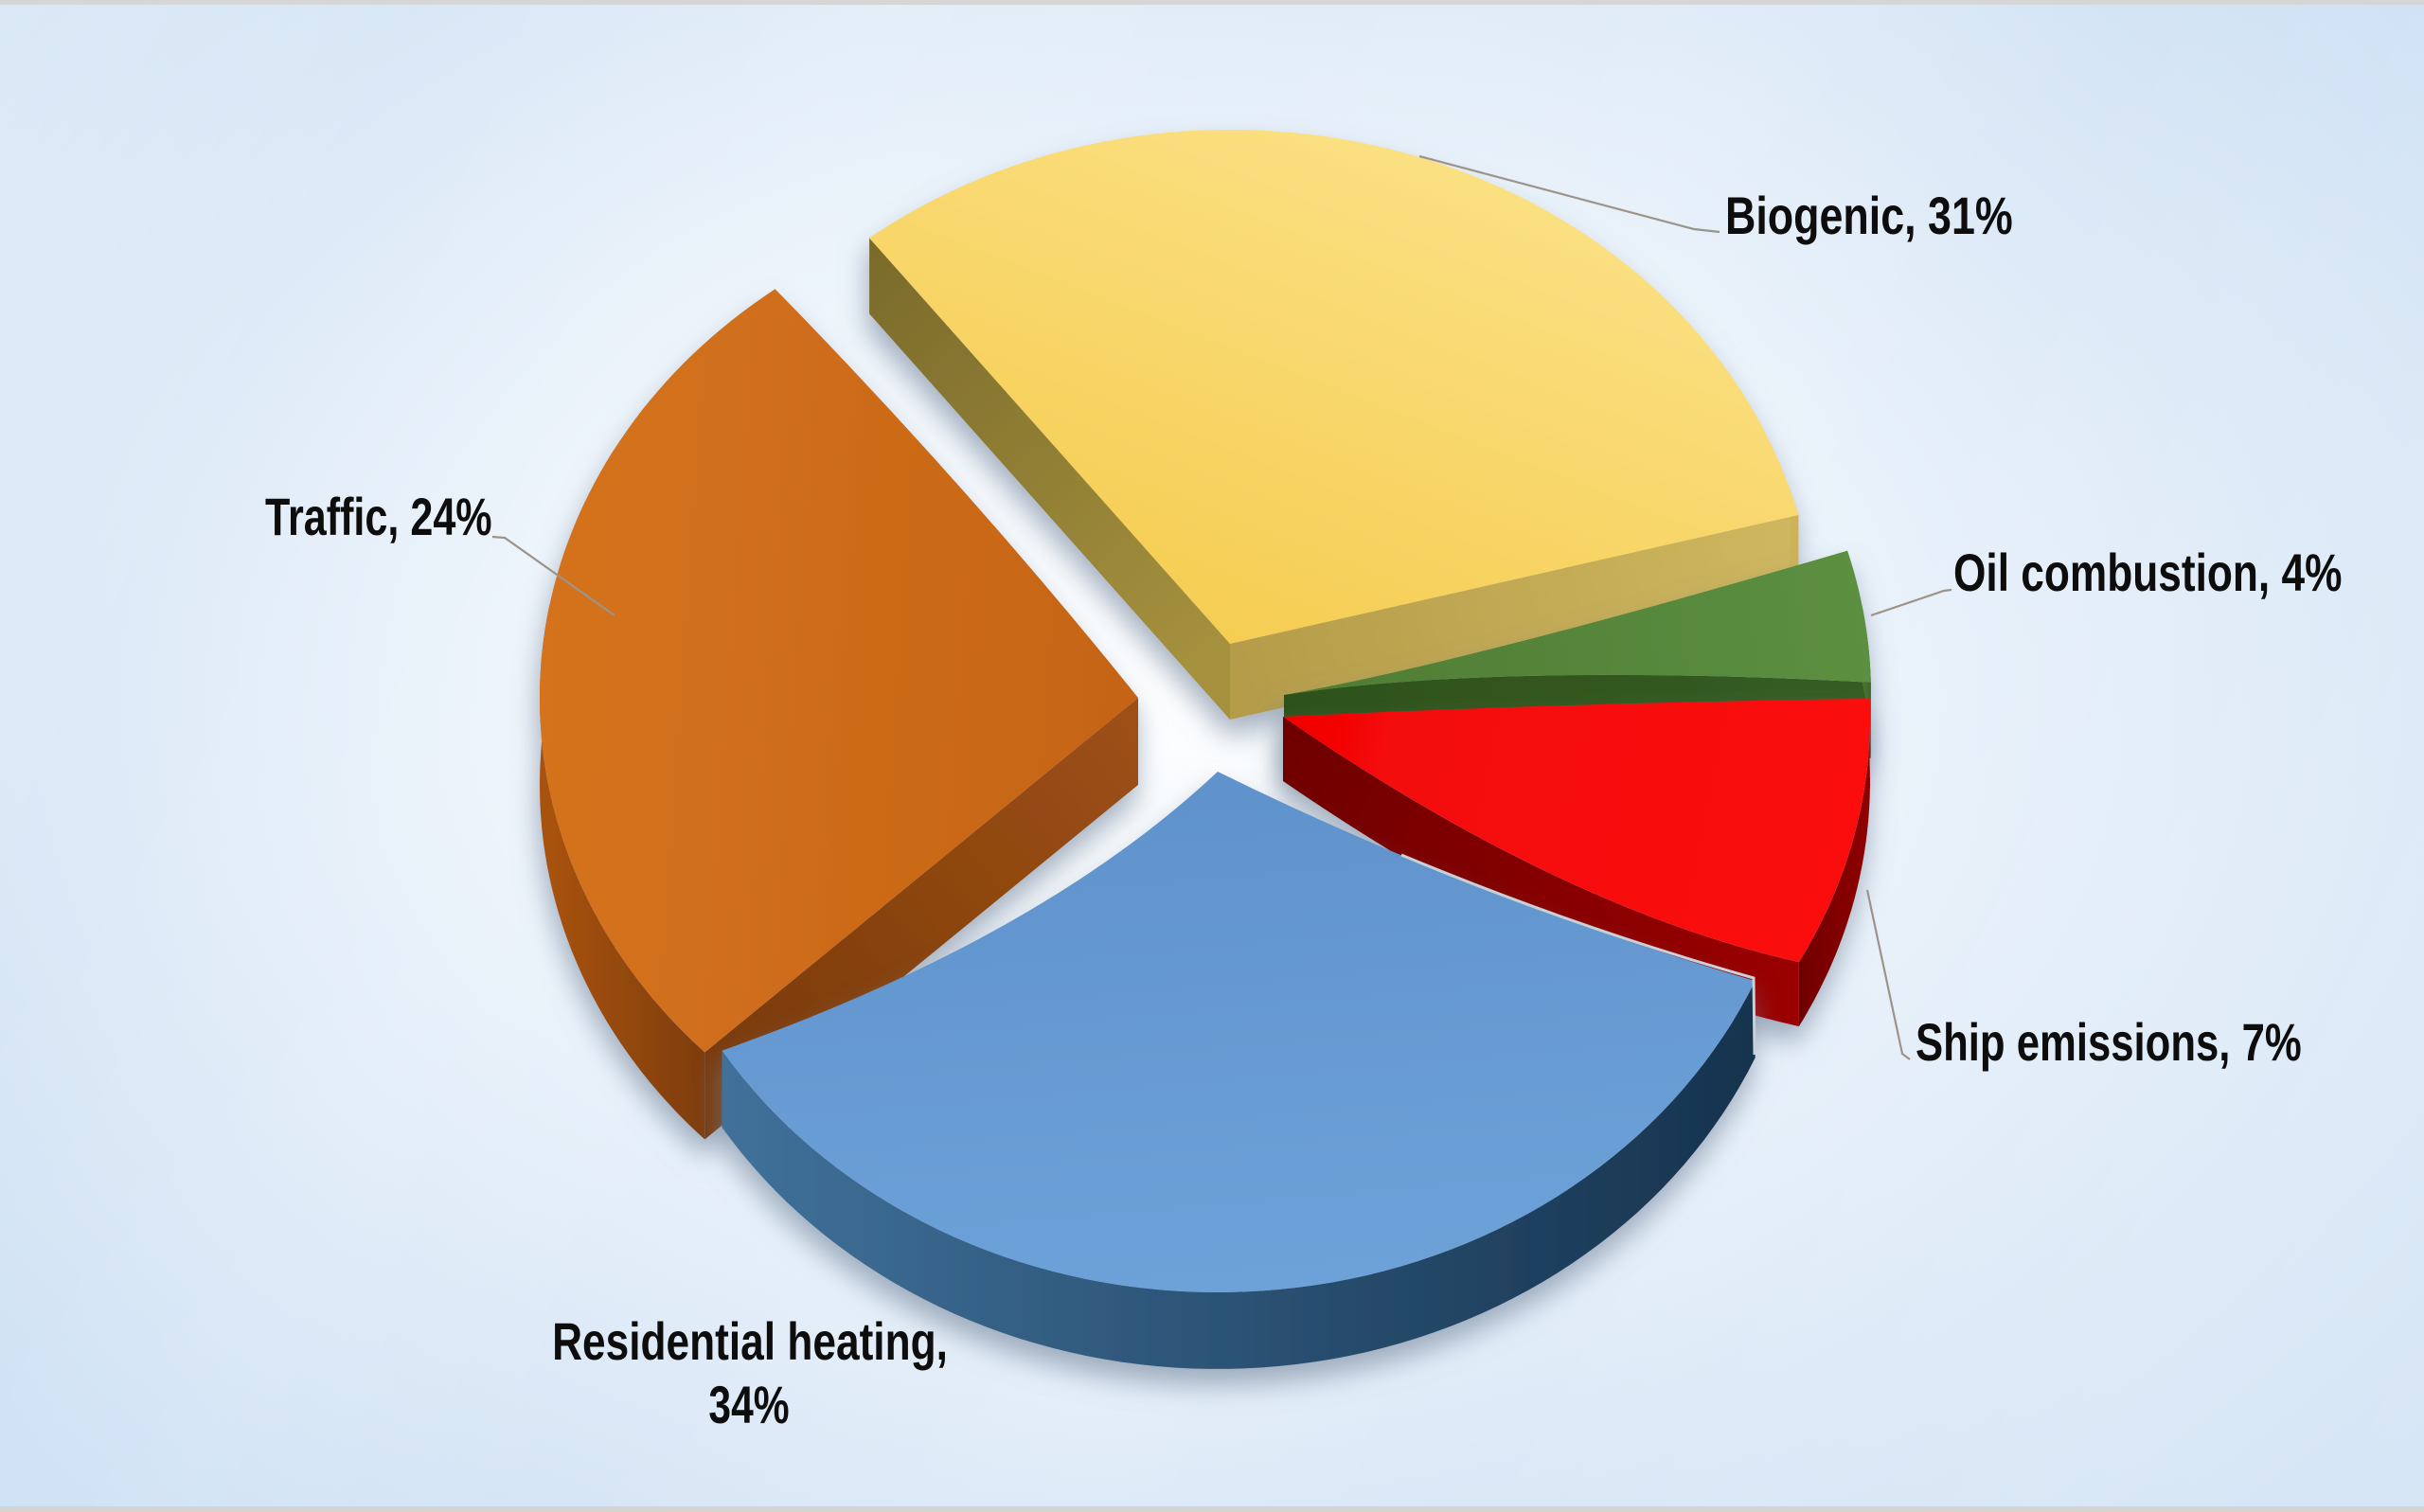 The image size is (2424, 1512). What do you see at coordinates (750, 1341) in the screenshot?
I see `svg-text: Residential heating,` at bounding box center [750, 1341].